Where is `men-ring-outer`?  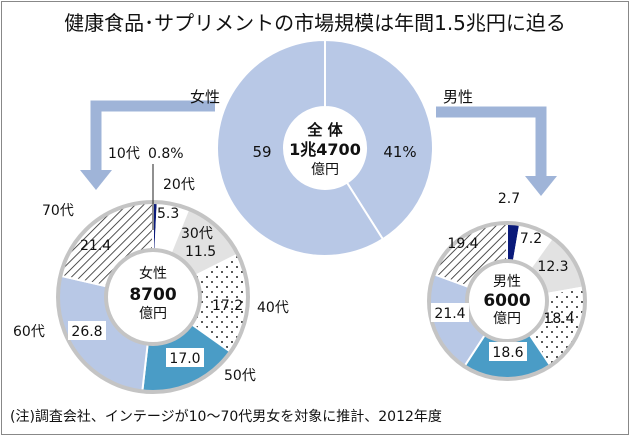
men-ring-outer is located at coordinates (507, 301).